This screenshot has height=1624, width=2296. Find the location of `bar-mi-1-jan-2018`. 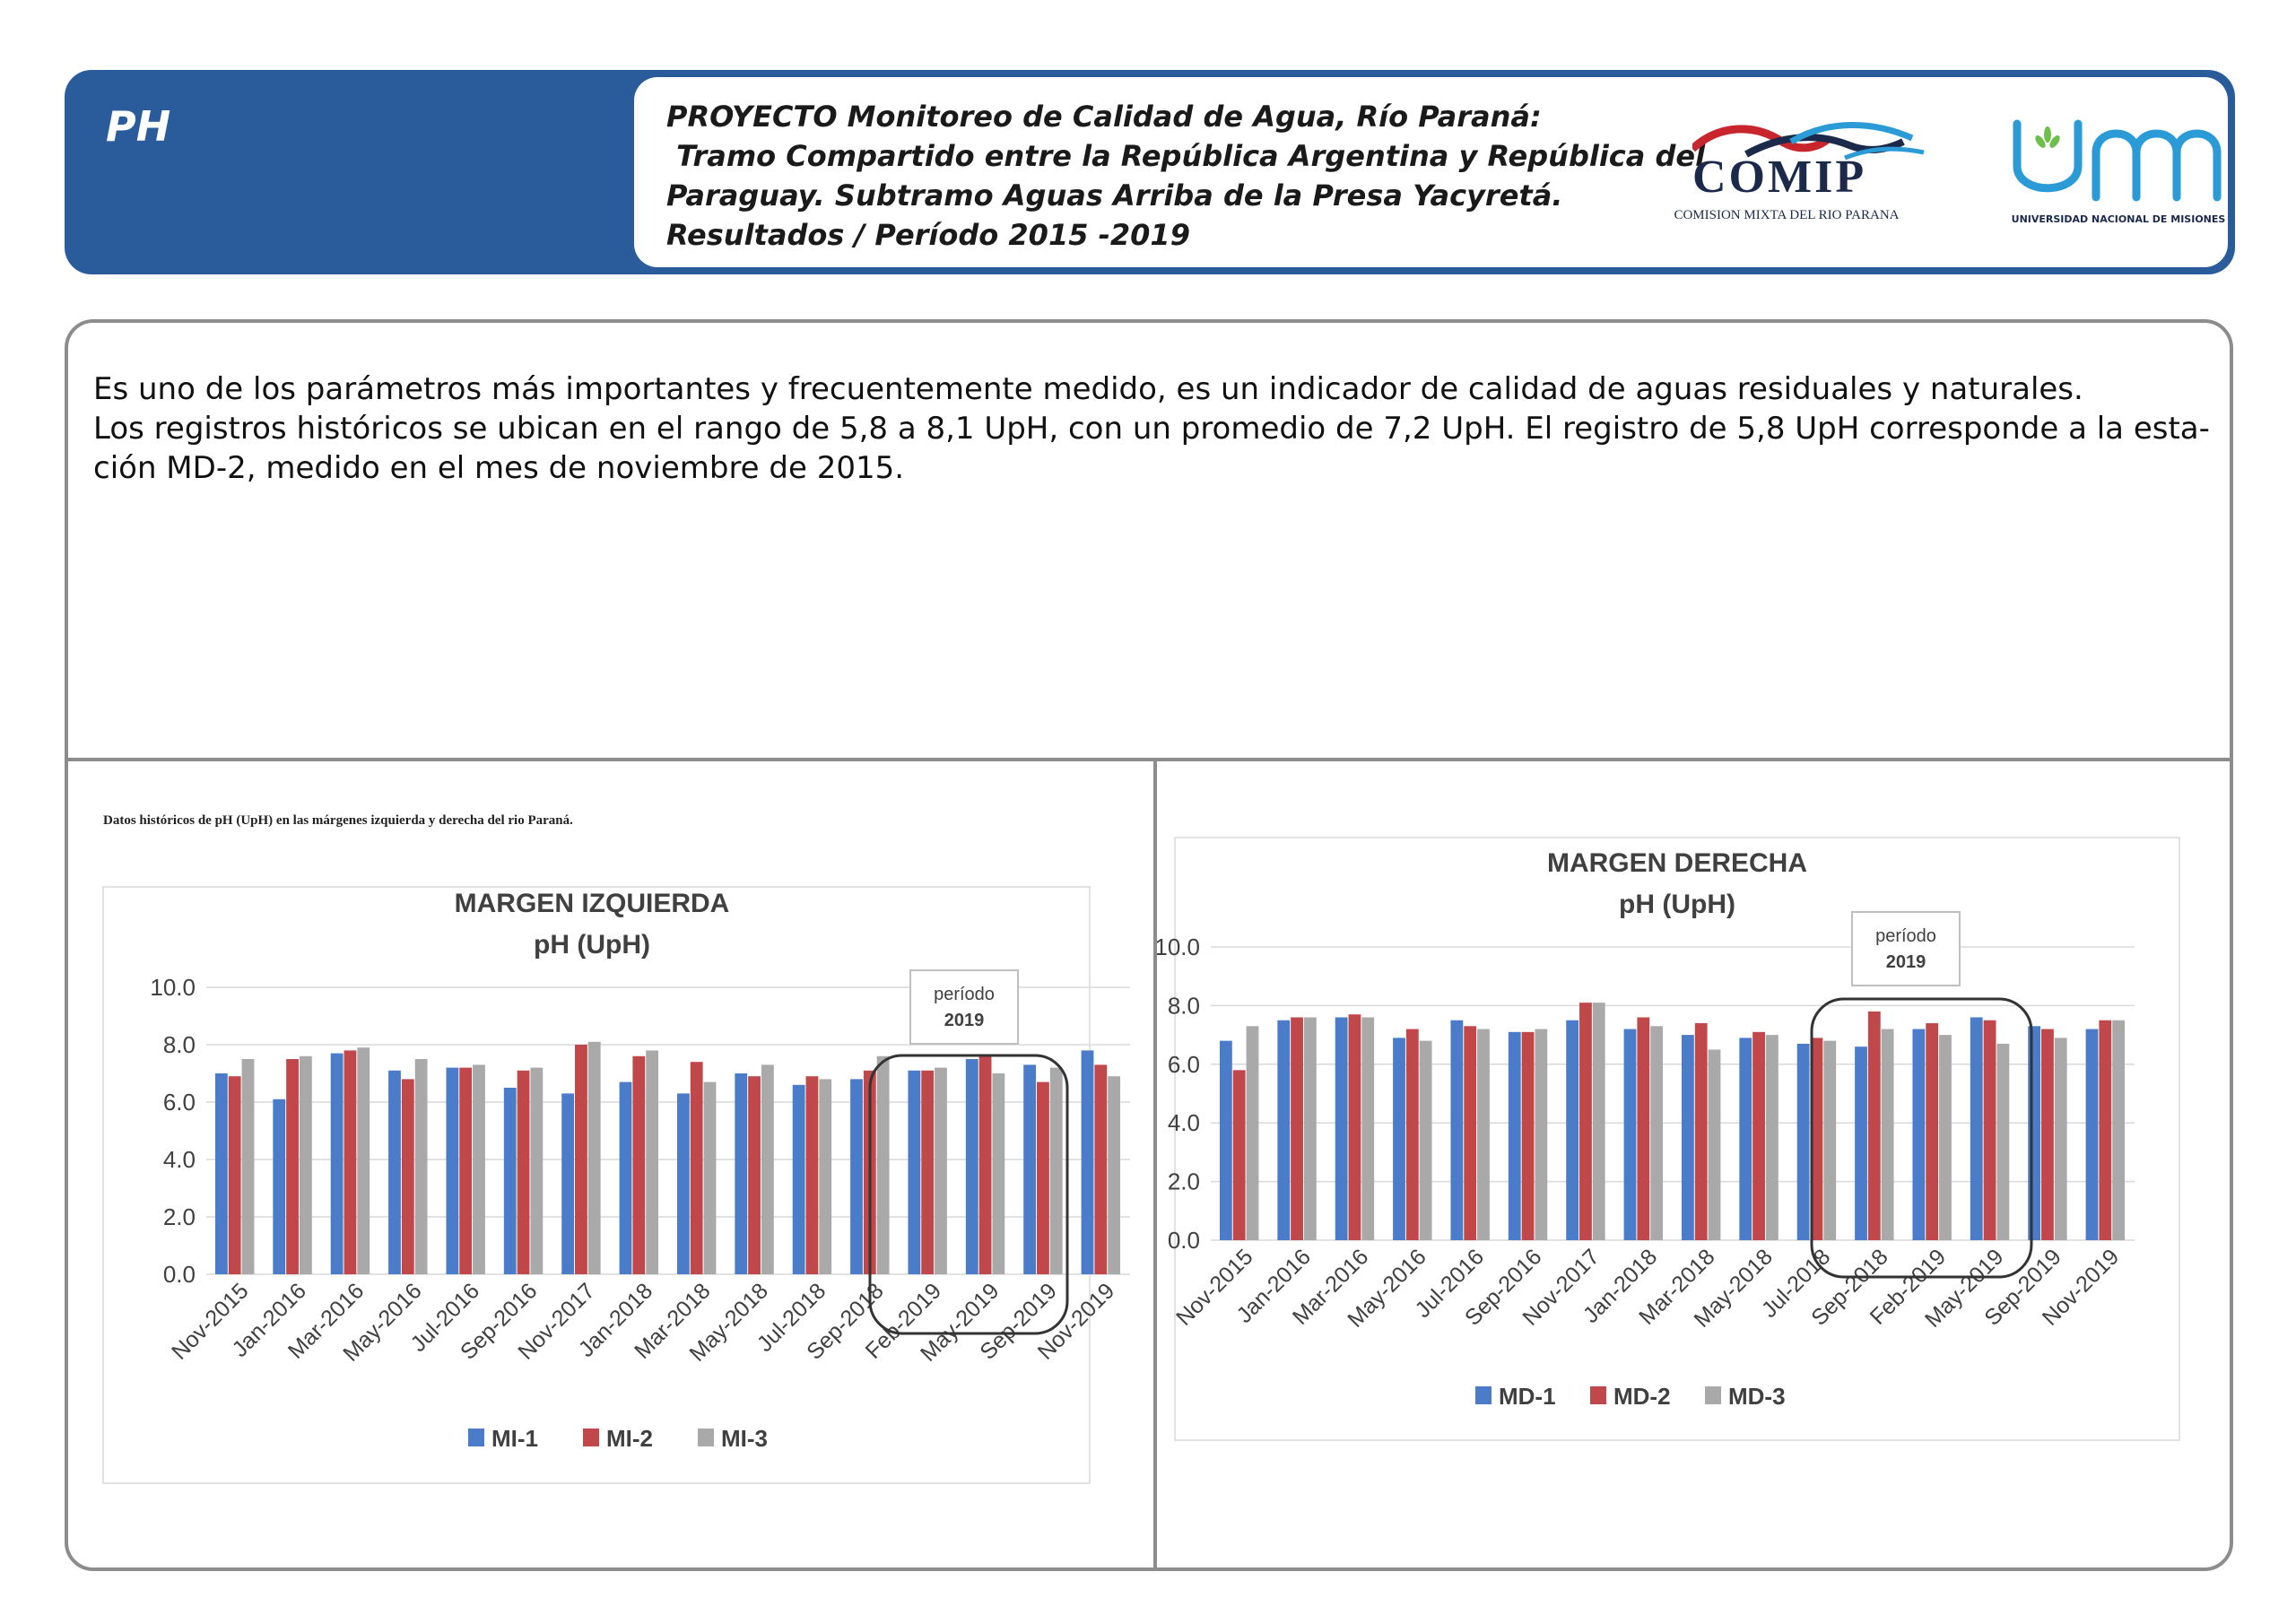

bar-mi-1-jan-2018 is located at coordinates (625, 1177).